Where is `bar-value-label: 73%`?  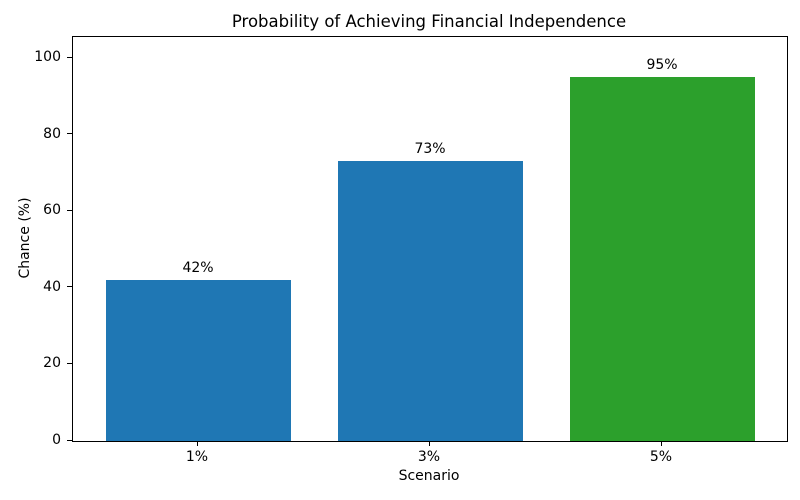 bar-value-label: 73% is located at coordinates (430, 149).